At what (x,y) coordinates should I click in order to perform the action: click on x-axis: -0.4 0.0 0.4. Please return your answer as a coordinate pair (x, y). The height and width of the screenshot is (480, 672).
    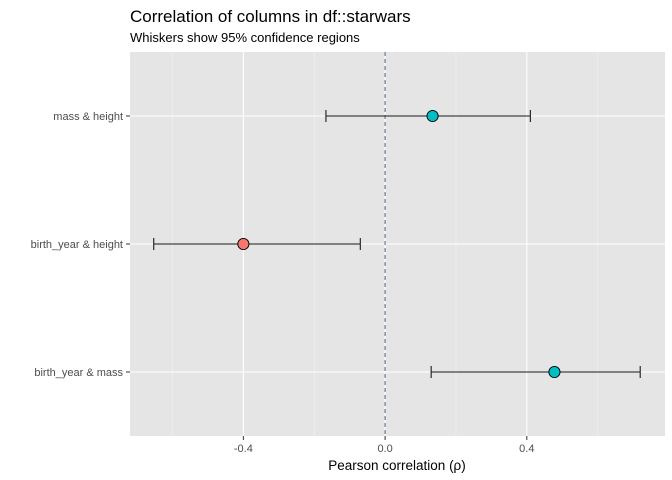
    Looking at the image, I should click on (384, 445).